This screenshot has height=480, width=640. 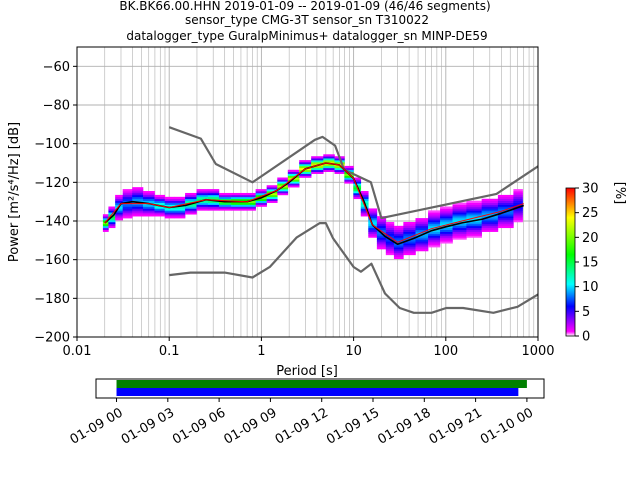 What do you see at coordinates (507, 426) in the screenshot?
I see `coverage-tick-label: 01-10 00` at bounding box center [507, 426].